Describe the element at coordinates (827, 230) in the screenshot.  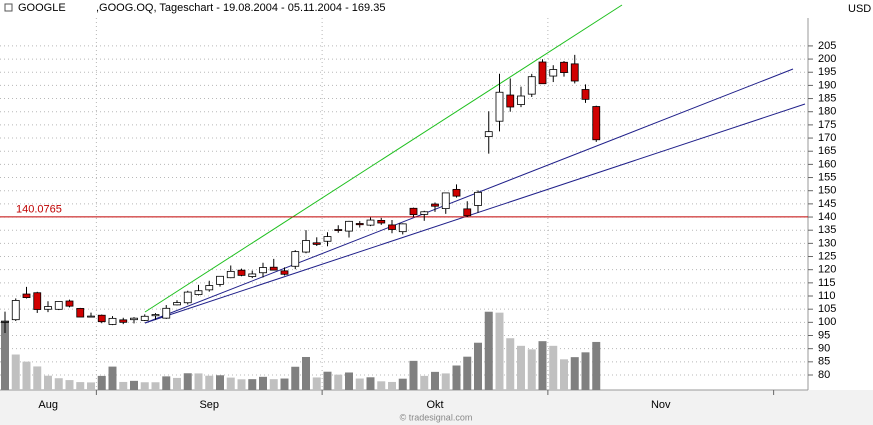
I see `y-tick-label: 135` at that location.